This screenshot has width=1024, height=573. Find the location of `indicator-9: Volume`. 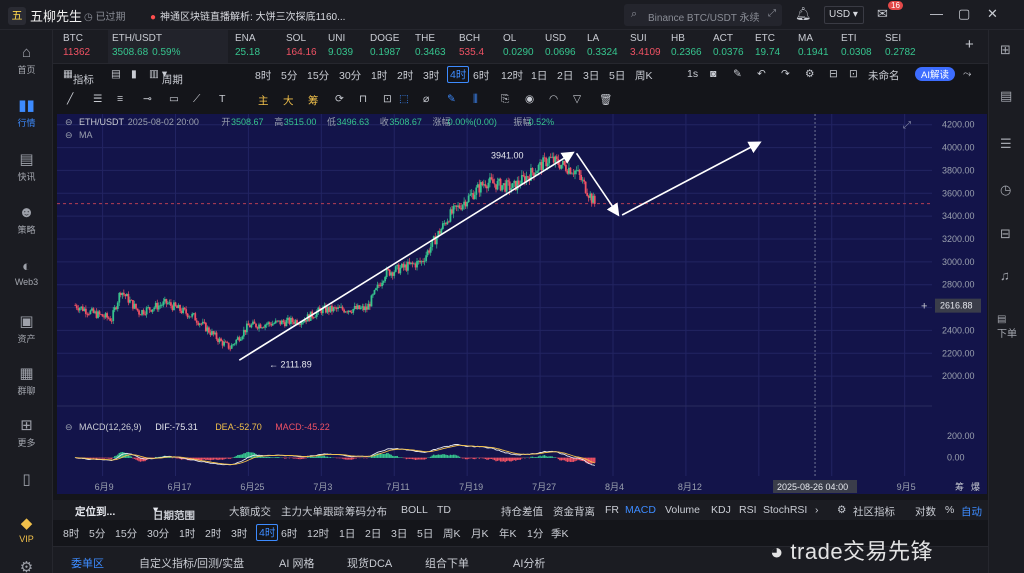

indicator-9: Volume is located at coordinates (683, 510).